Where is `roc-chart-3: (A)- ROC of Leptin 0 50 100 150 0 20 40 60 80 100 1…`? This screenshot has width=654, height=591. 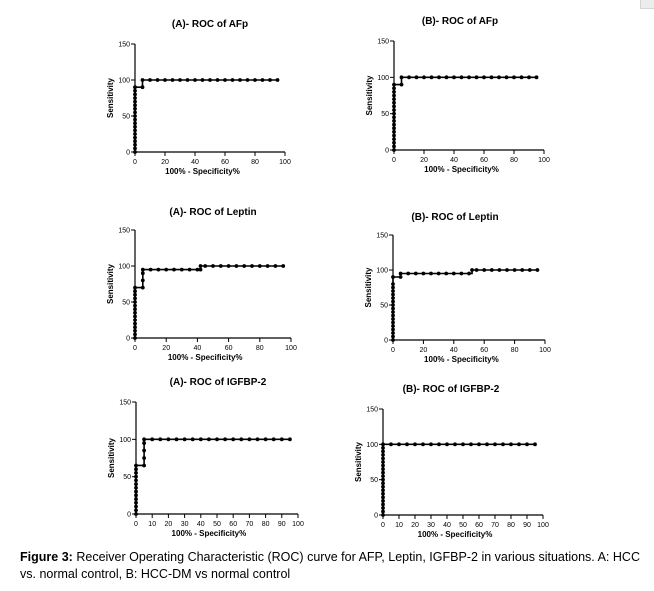
roc-chart-3: (A)- ROC of Leptin 0 50 100 150 0 20 40 60 80 100 1… is located at coordinates (201, 284).